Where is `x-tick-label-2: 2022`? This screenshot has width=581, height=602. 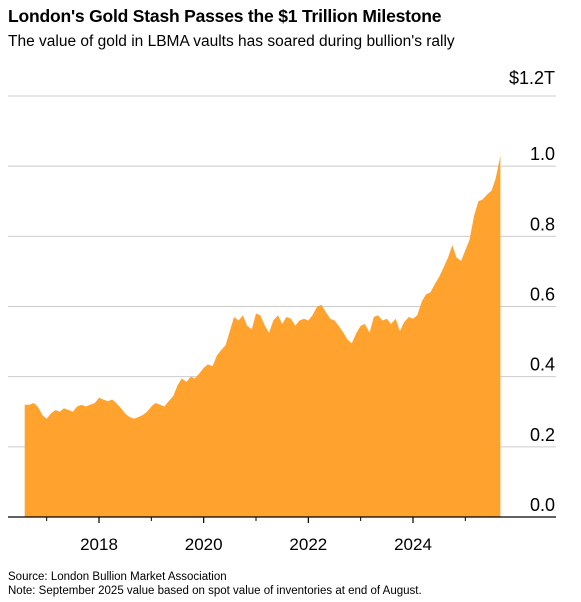 x-tick-label-2: 2022 is located at coordinates (308, 544).